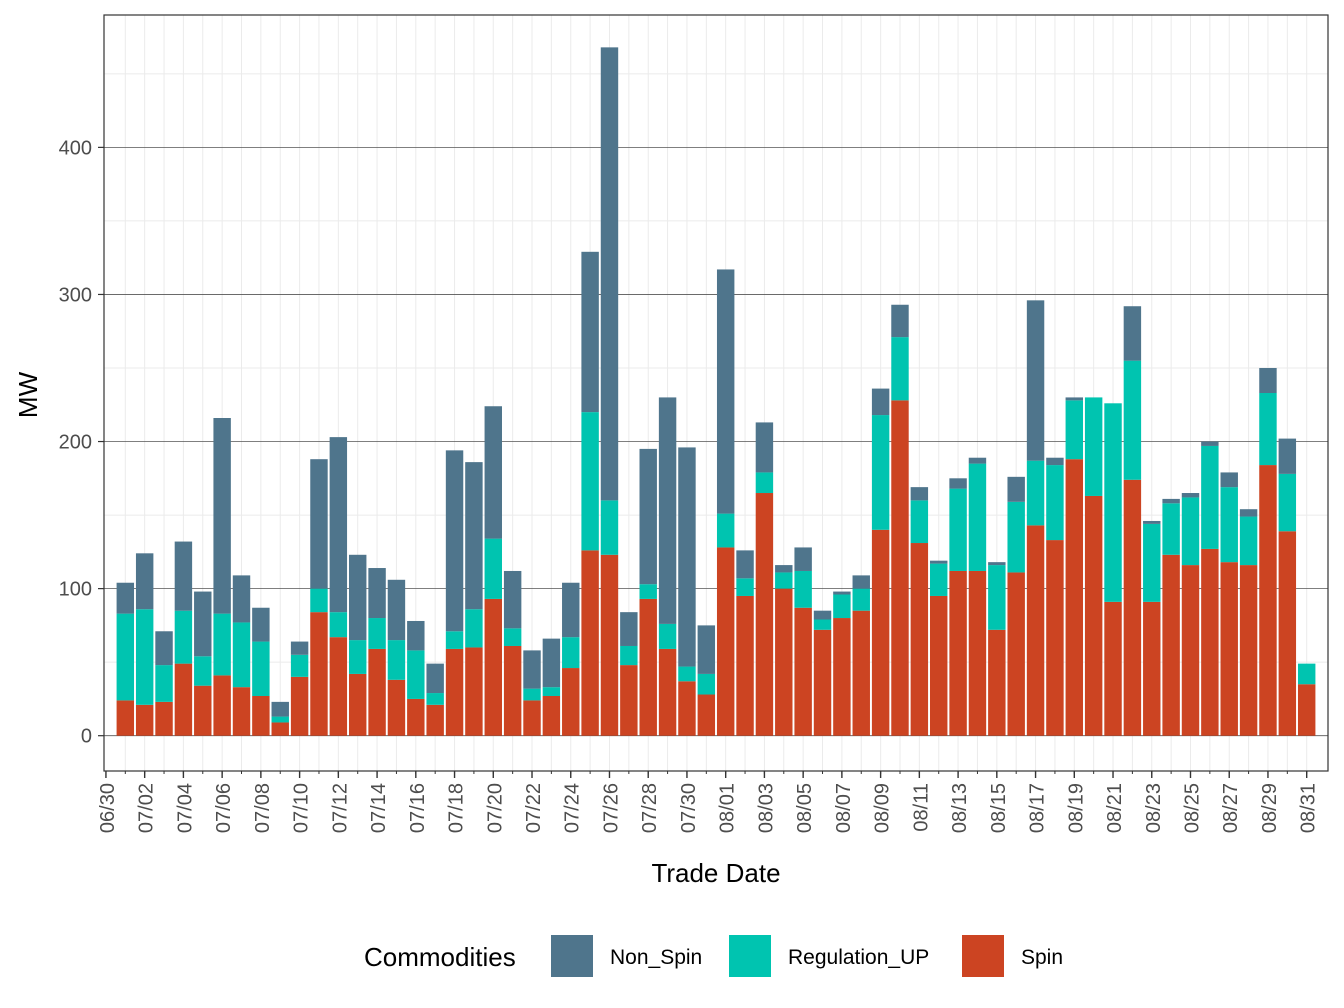  Describe the element at coordinates (960, 808) in the screenshot. I see `x-tick-label: 08/13` at that location.